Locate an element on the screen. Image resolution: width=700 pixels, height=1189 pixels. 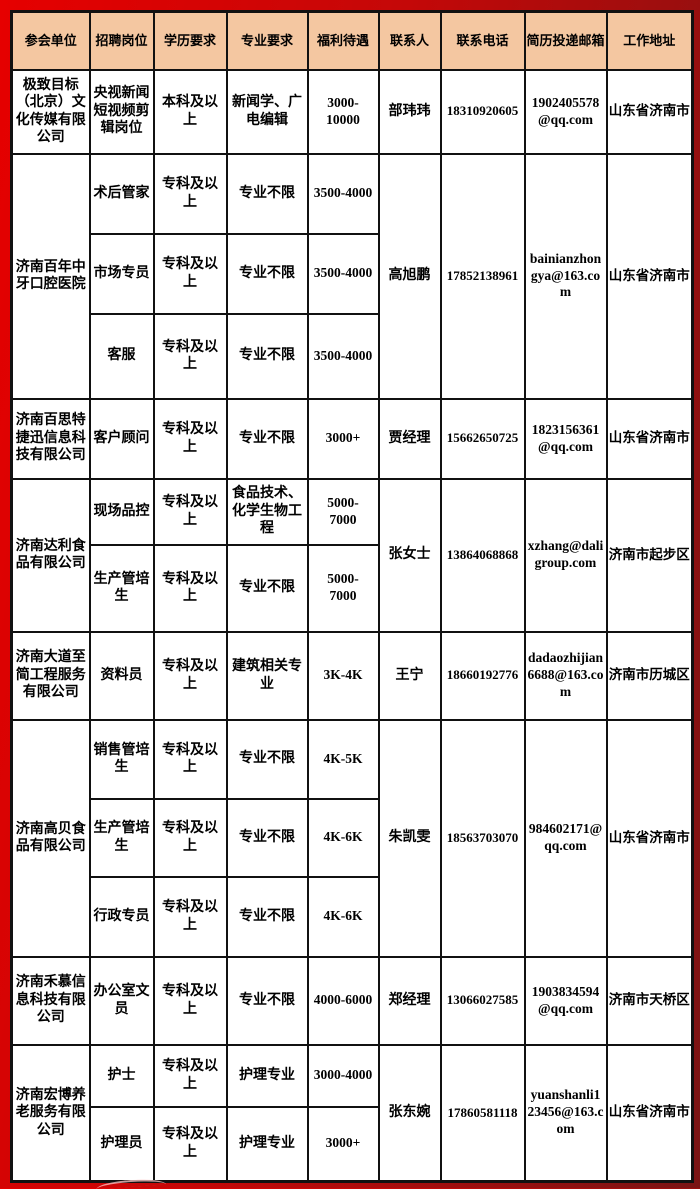
header-row: 参会单位 招聘岗位 学历要求 专业要求 福利待遇 联系人 联系电话 简历投递邮箱 工作地址 is located at coordinates (352, 40).